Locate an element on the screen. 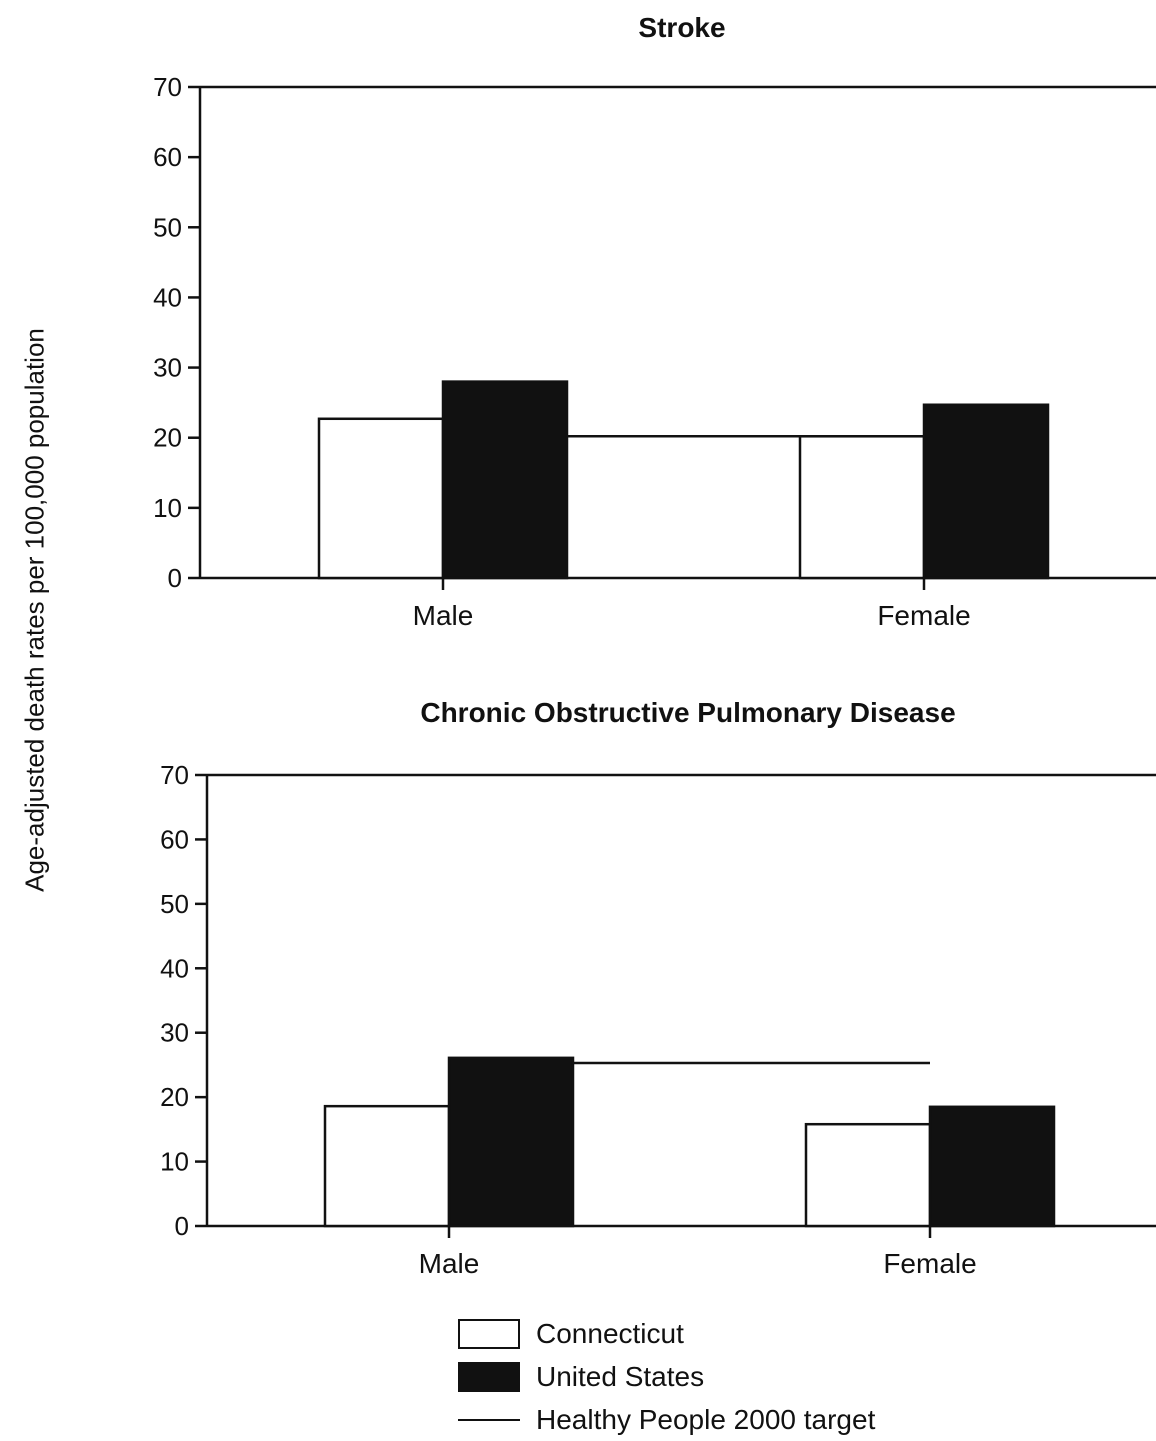 The width and height of the screenshot is (1156, 1441). stroke-y-tick-label: 60 is located at coordinates (167, 157).